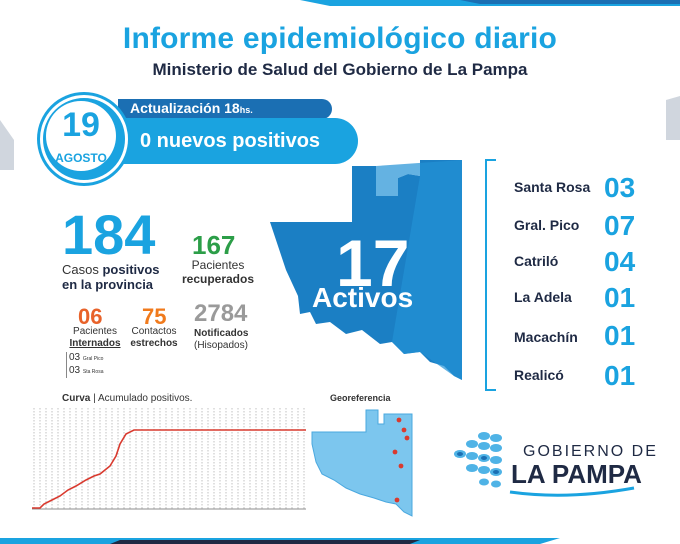  Describe the element at coordinates (478, 460) in the screenshot. I see `gobierno-logo-mark` at that location.